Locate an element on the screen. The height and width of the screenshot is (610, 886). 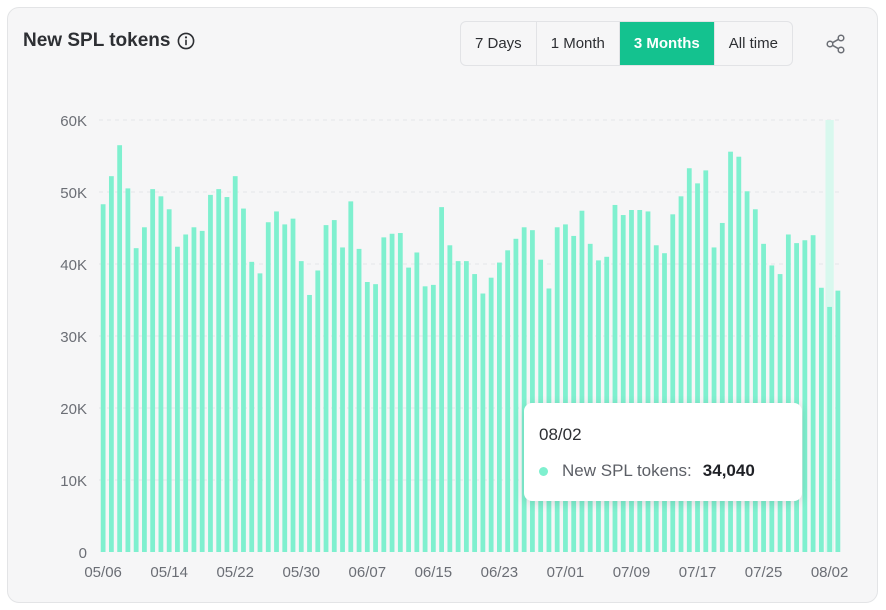
x-tick-label: 05/06 is located at coordinates (103, 572).